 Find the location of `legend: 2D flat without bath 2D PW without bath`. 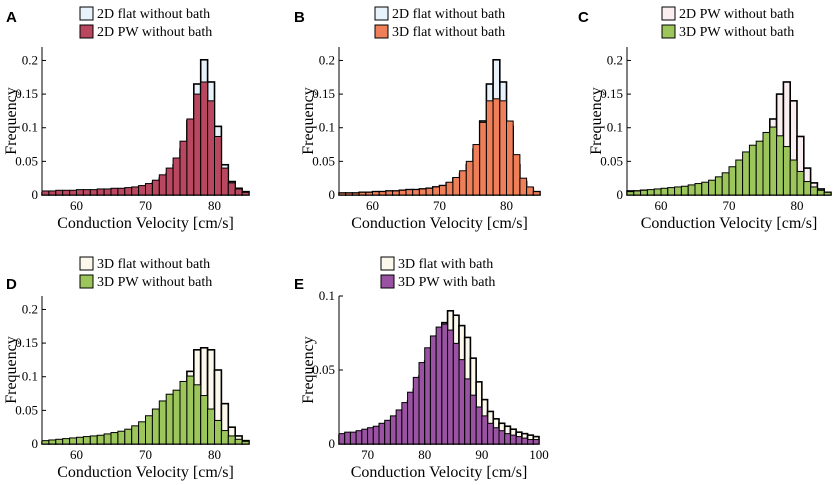

legend: 2D flat without bath 2D PW without bath is located at coordinates (145, 23).